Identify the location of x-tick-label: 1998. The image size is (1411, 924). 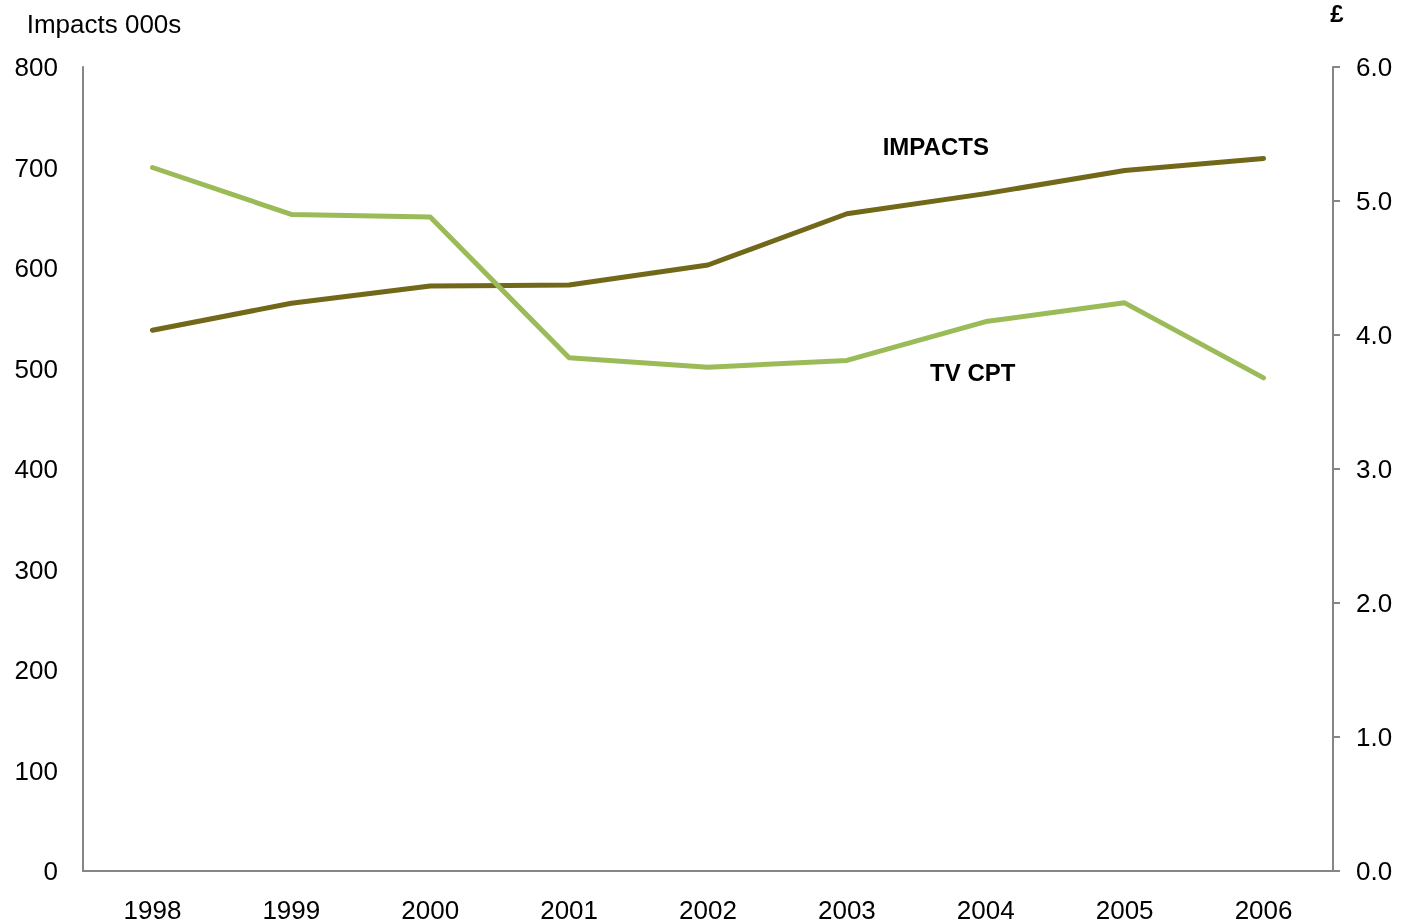
(152, 909).